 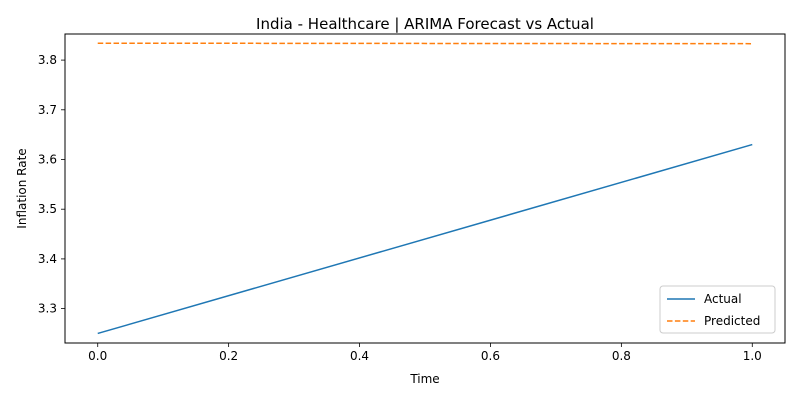 What do you see at coordinates (752, 356) in the screenshot?
I see `x-tick-label: 1.0` at bounding box center [752, 356].